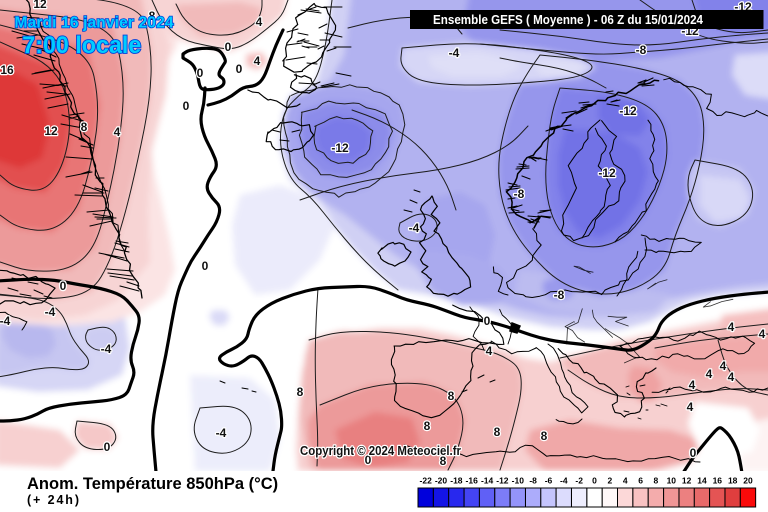 Image resolution: width=768 pixels, height=512 pixels. What do you see at coordinates (610, 481) in the screenshot?
I see `svg-text: 2` at bounding box center [610, 481].